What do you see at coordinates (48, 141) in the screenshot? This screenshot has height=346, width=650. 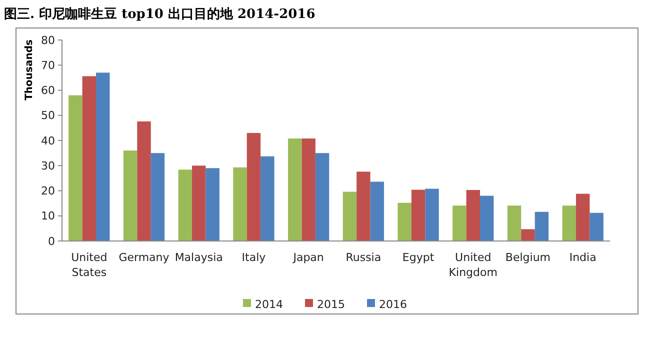 I see `y-tick-label: 40` at bounding box center [48, 141].